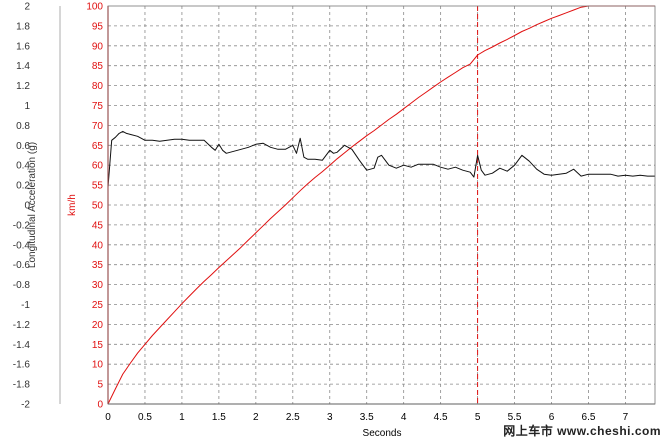  Describe the element at coordinates (98, 285) in the screenshot. I see `right-tick-label: 30` at that location.